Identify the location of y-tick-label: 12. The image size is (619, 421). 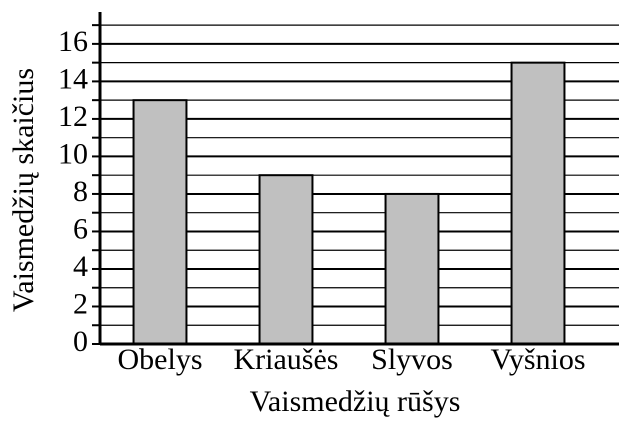
(73, 116).